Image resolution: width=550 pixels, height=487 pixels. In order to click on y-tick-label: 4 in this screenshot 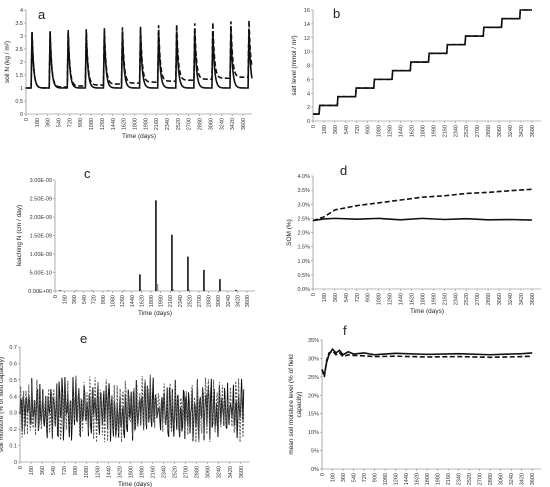, I will do `click(308, 94)`.